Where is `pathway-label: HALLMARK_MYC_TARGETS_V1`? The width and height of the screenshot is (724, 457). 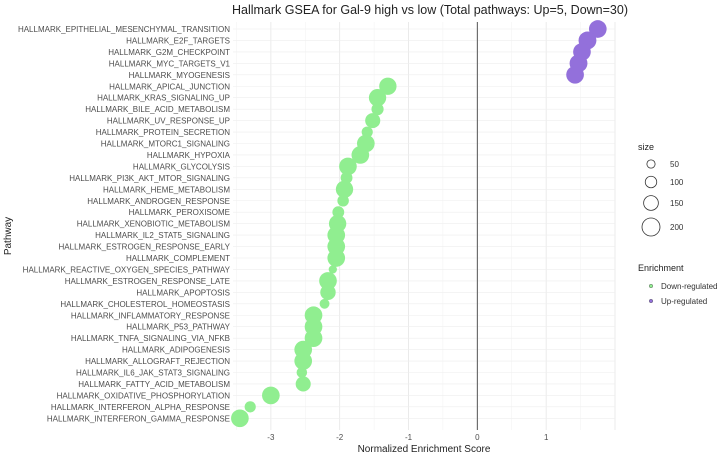
pathway-label: HALLMARK_MYC_TARGETS_V1 is located at coordinates (170, 63).